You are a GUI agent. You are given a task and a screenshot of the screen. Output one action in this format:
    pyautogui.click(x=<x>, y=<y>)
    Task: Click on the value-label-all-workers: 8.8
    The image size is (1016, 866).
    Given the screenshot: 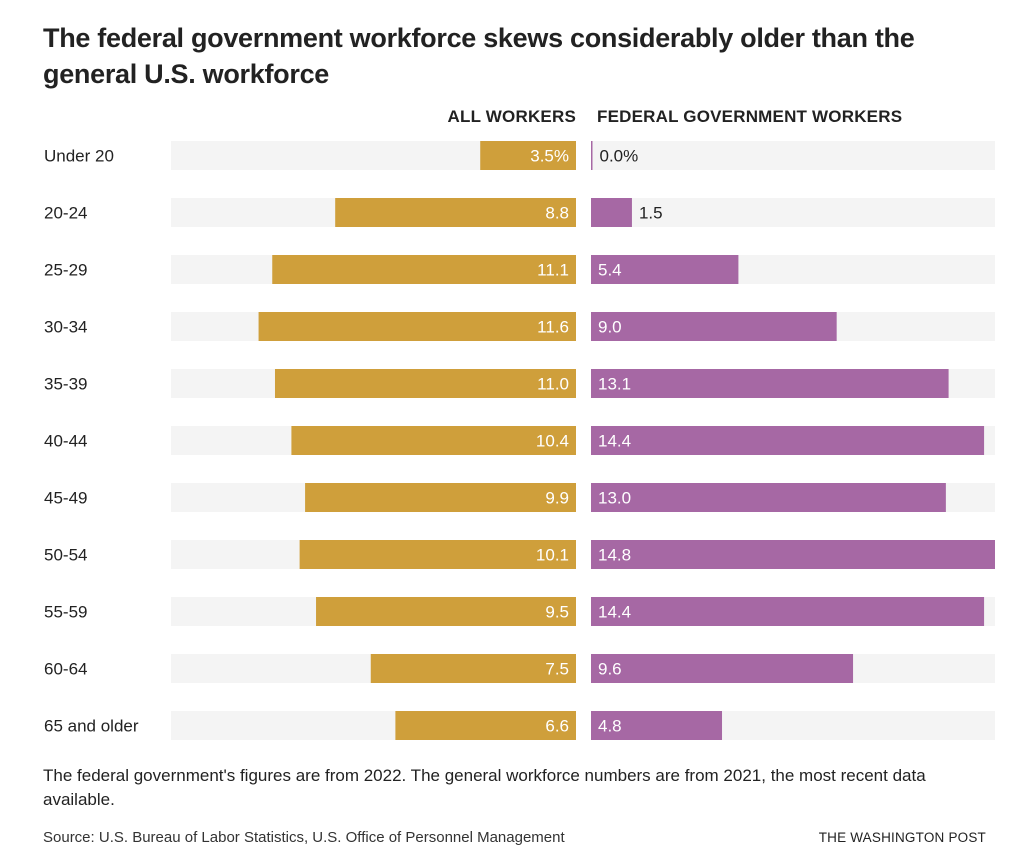 What is the action you would take?
    pyautogui.click(x=557, y=213)
    